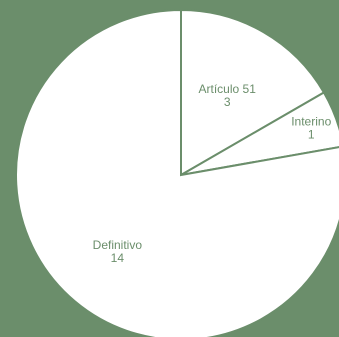 The width and height of the screenshot is (339, 337). Describe the element at coordinates (259, 133) in the screenshot. I see `pie-slice-interino` at that location.